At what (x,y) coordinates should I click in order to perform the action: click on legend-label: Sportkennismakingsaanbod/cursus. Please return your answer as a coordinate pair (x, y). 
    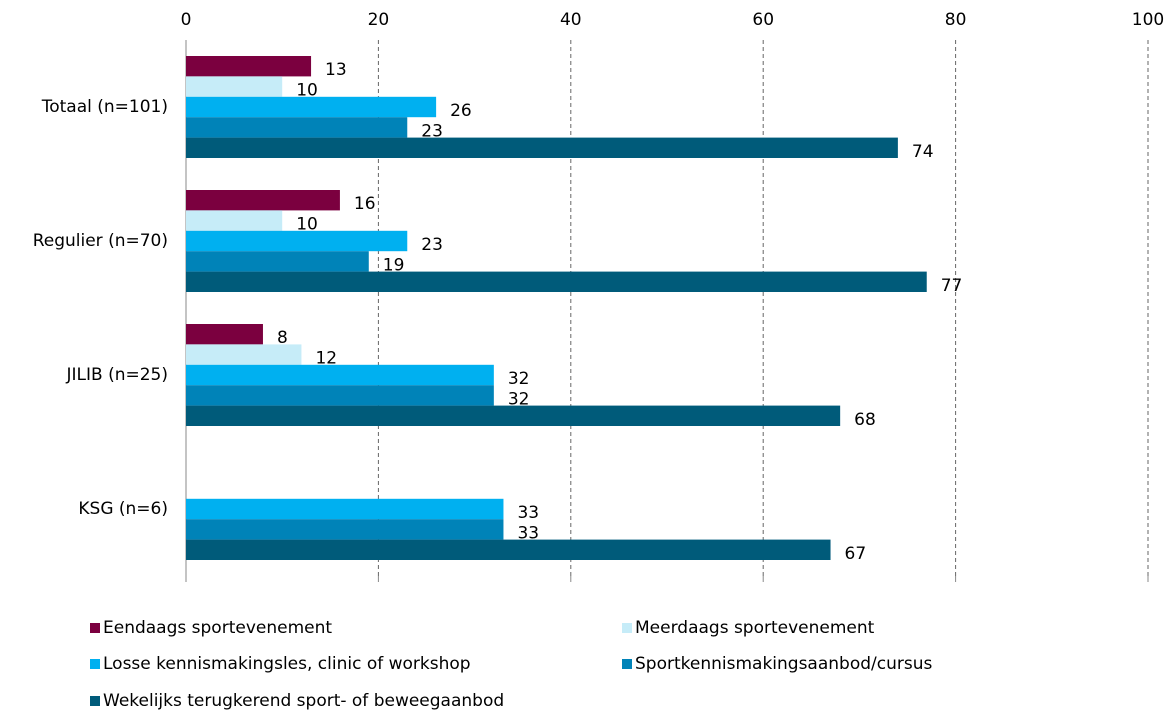
    Looking at the image, I should click on (783, 664).